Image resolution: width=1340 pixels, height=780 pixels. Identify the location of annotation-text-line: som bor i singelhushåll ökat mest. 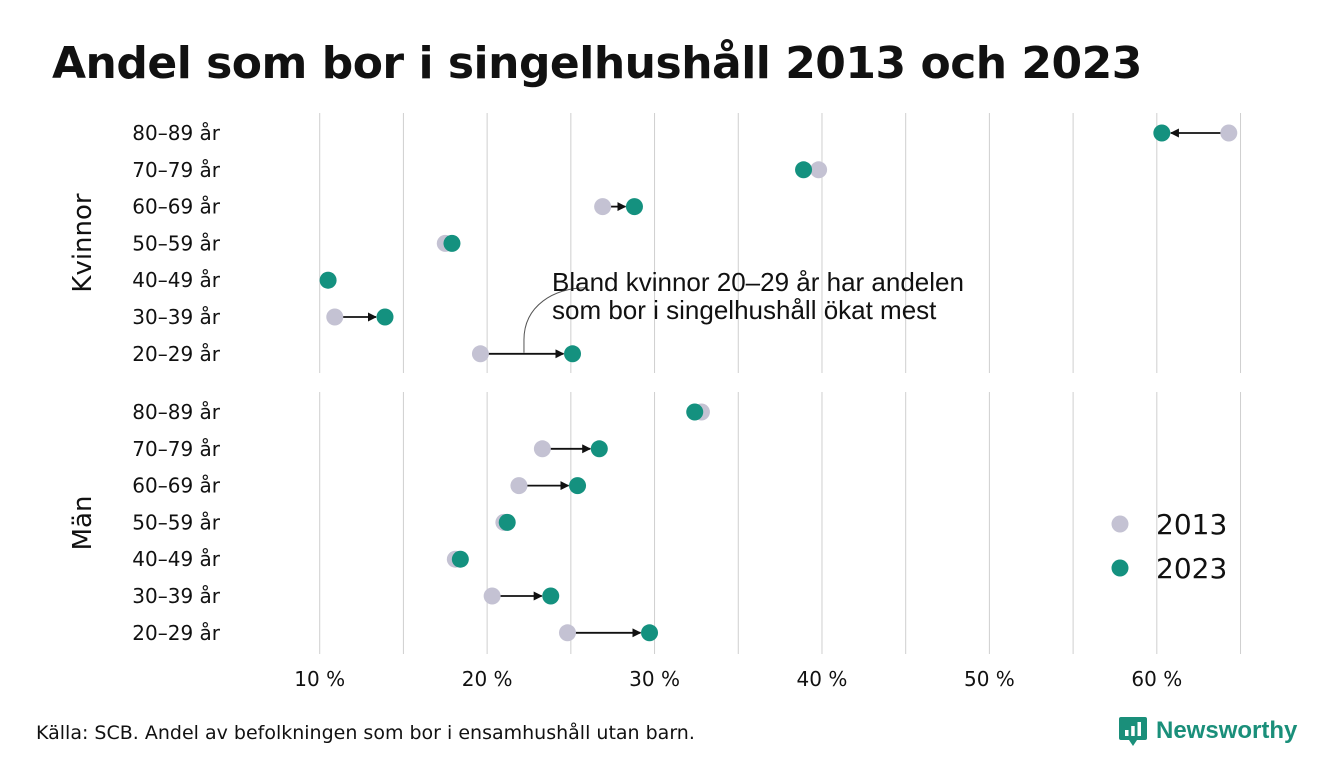
(744, 310).